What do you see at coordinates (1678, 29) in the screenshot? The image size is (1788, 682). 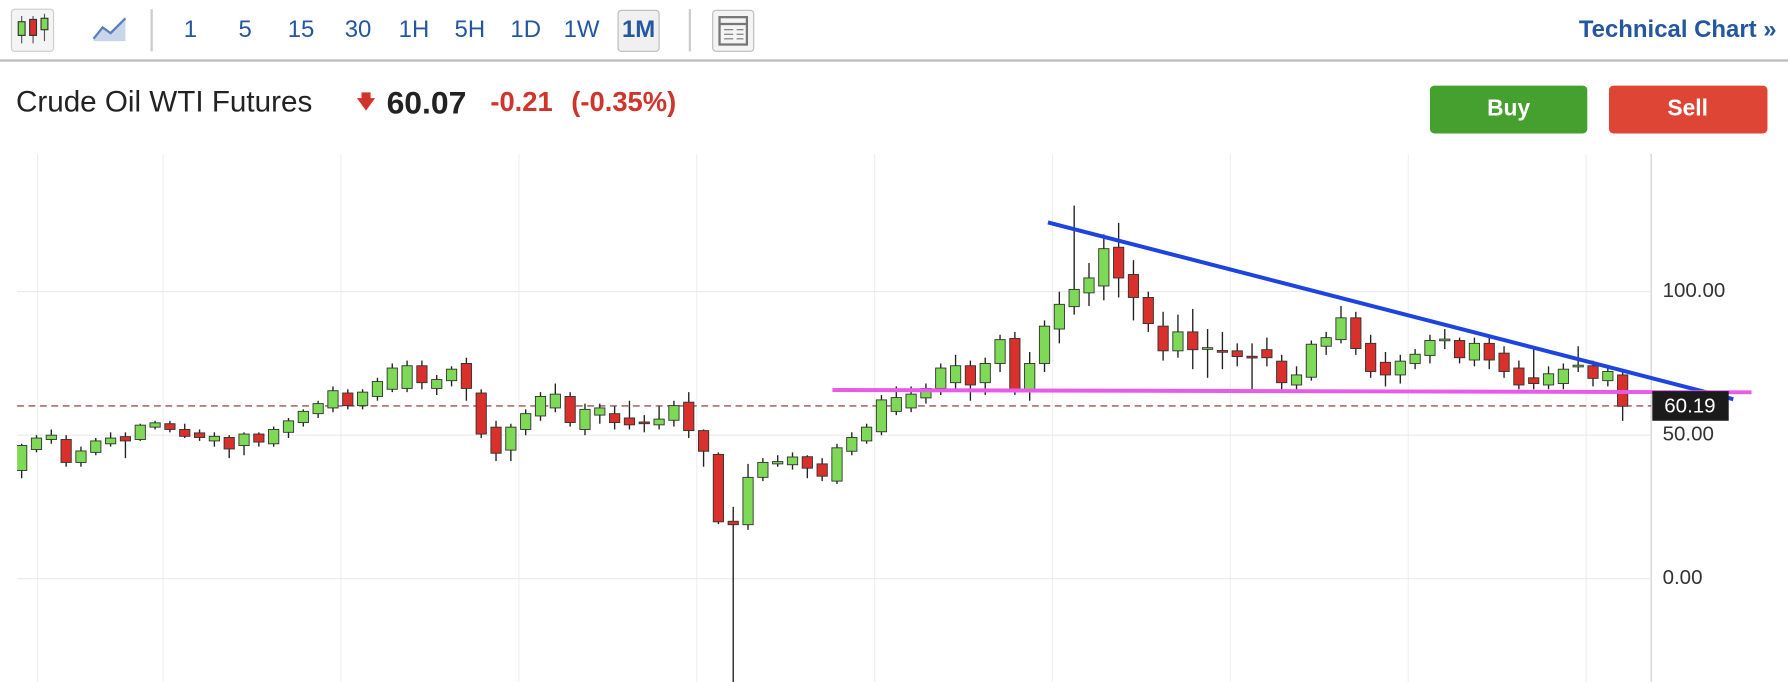 I see `technical-chart-link: Technical Chart »` at bounding box center [1678, 29].